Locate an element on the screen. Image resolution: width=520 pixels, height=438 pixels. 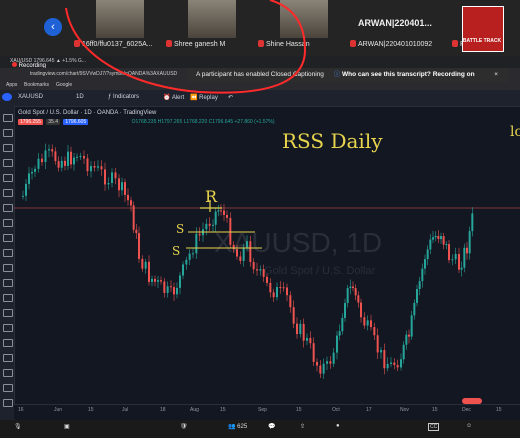
replay-button: ⏪ Replay is located at coordinates (204, 98).